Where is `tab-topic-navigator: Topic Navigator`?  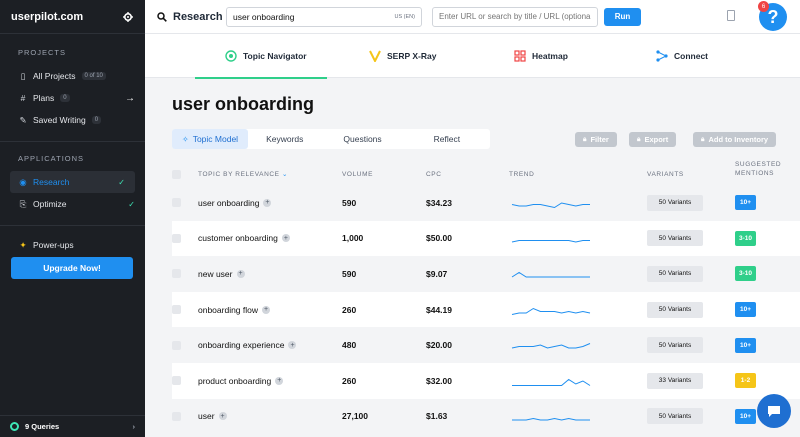
tab-topic-navigator: Topic Navigator is located at coordinates (261, 56).